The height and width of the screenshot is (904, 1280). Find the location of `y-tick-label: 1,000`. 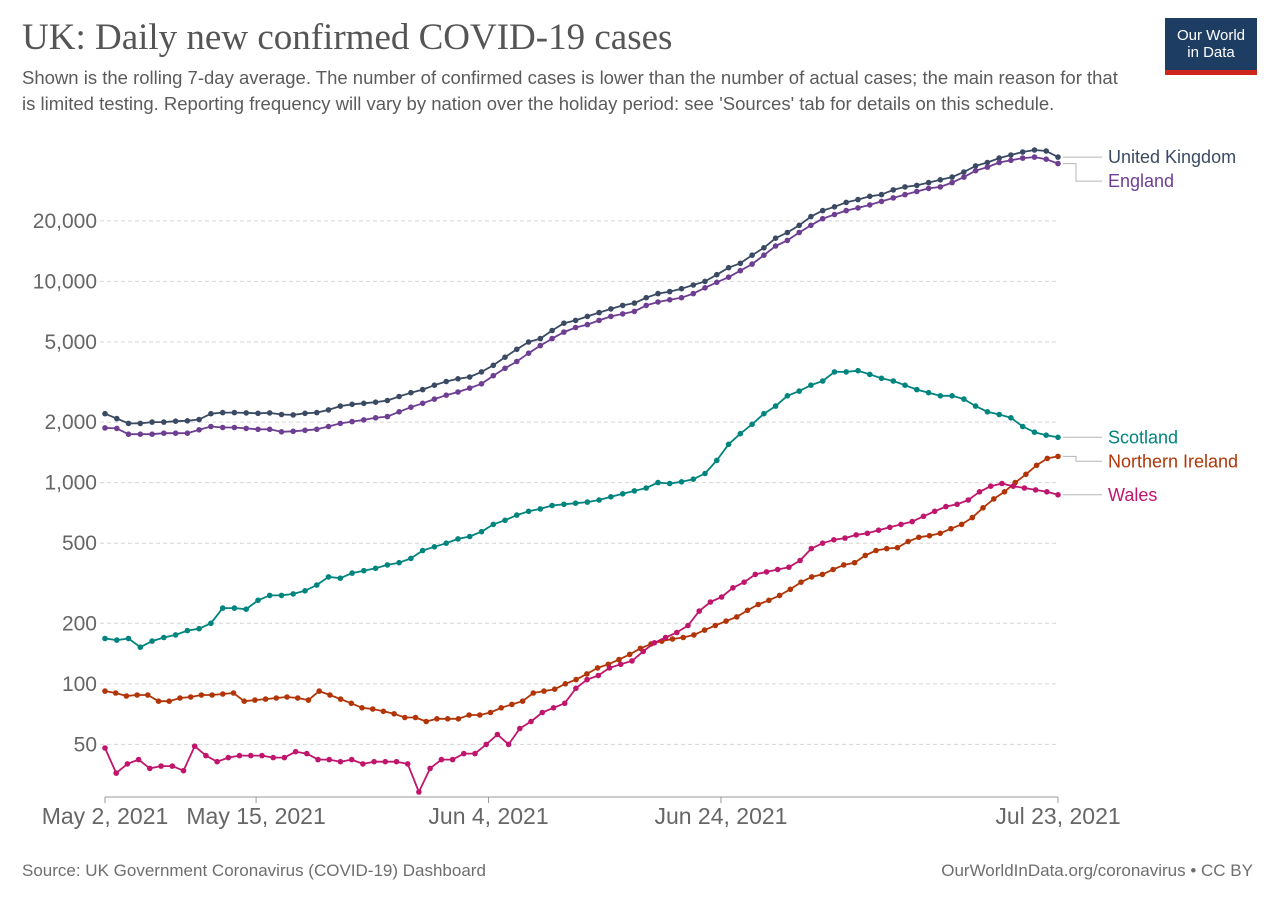

y-tick-label: 1,000 is located at coordinates (70, 483).